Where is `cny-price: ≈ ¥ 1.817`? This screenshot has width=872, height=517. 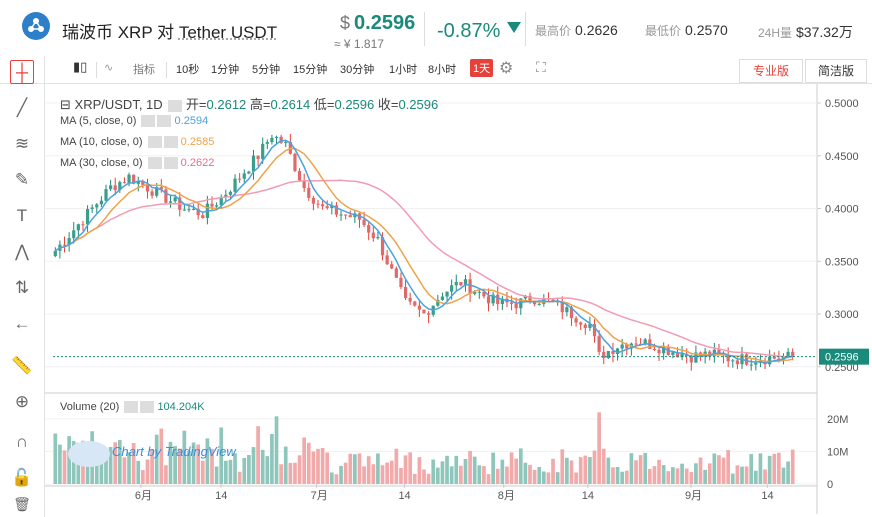 cny-price: ≈ ¥ 1.817 is located at coordinates (359, 44).